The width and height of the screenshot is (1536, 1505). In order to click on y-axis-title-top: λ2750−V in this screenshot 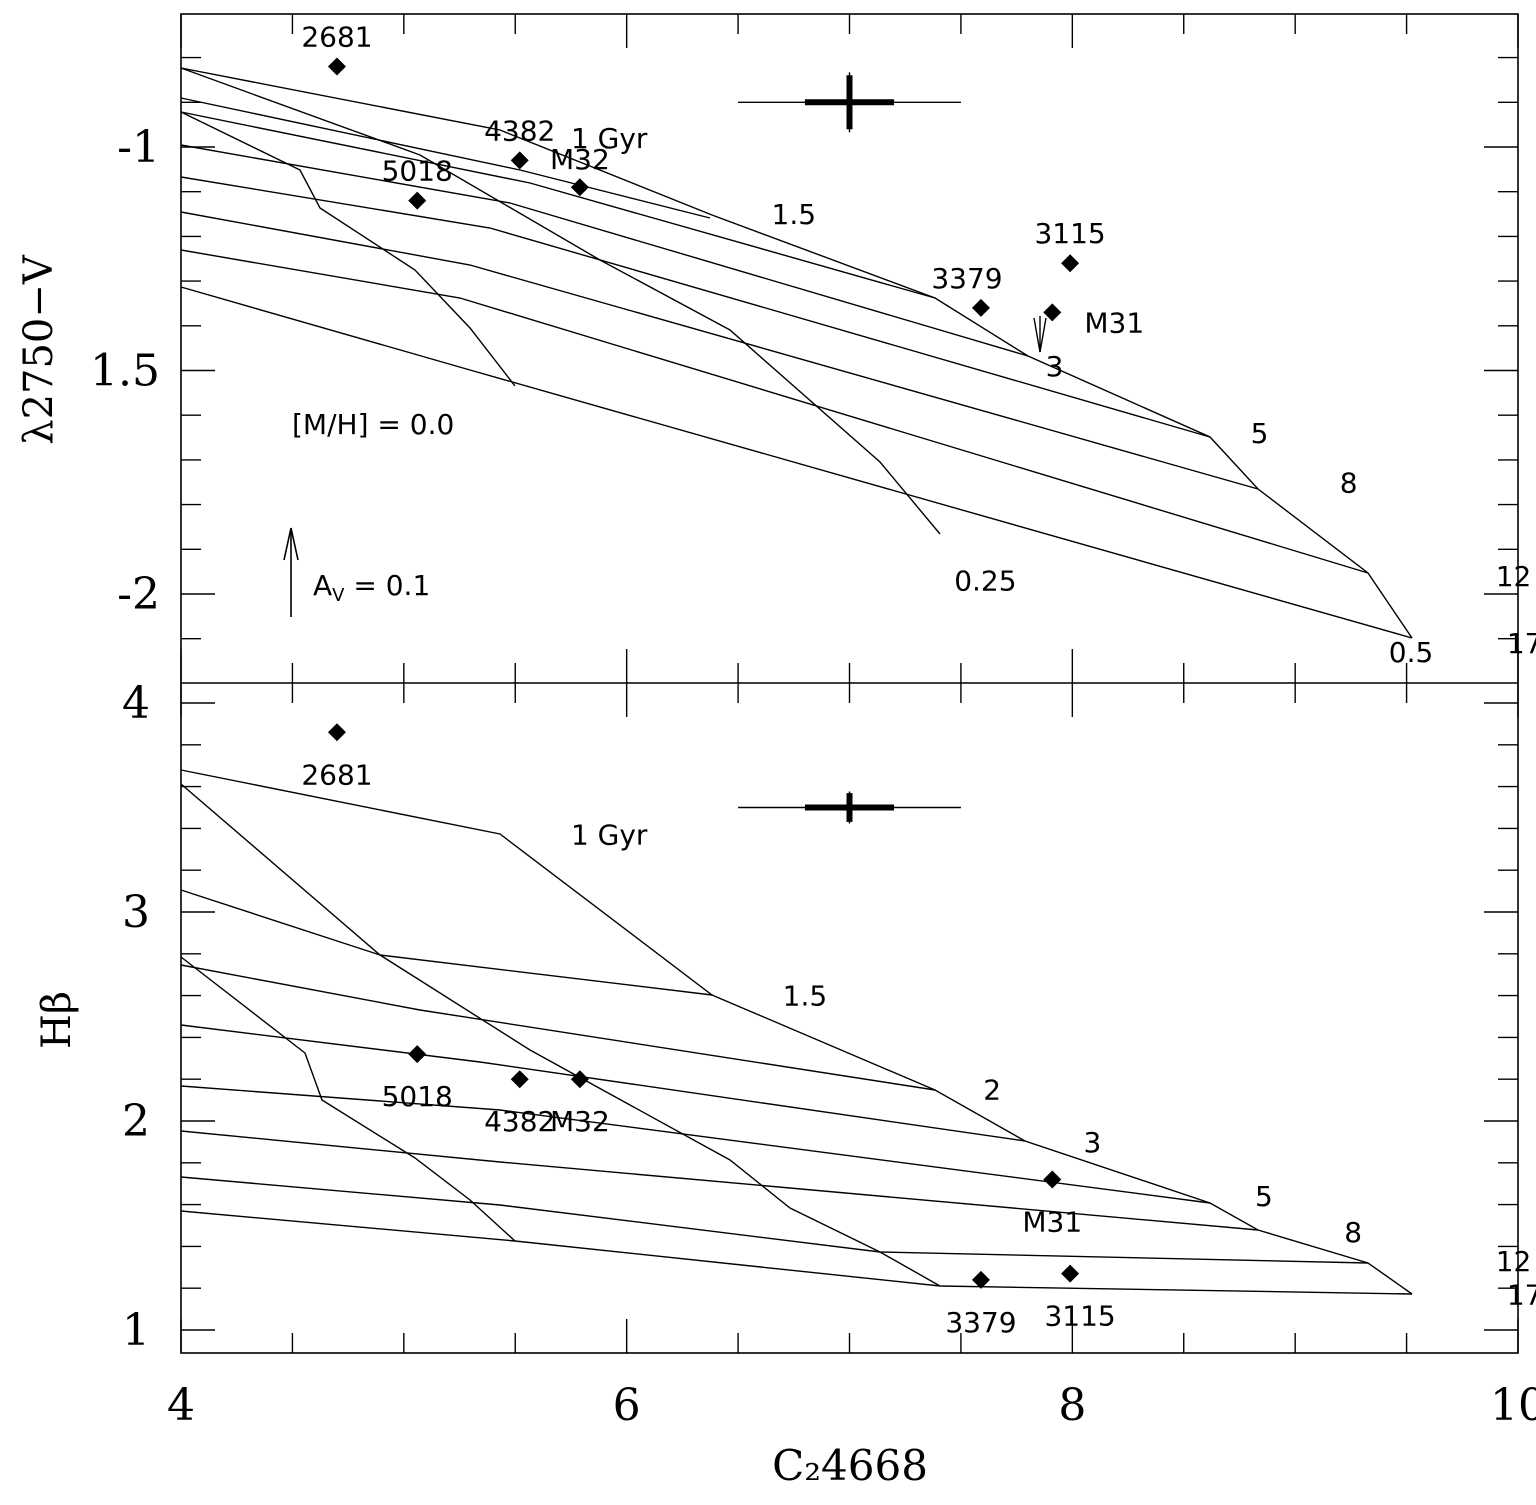, I will do `click(39, 349)`.